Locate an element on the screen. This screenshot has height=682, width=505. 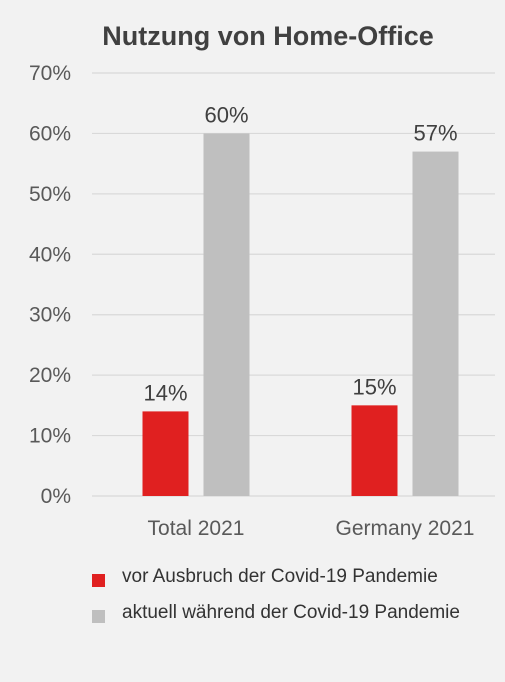
legend-item-before: vor Ausbruch der Covid-19 Pandemie is located at coordinates (292, 577).